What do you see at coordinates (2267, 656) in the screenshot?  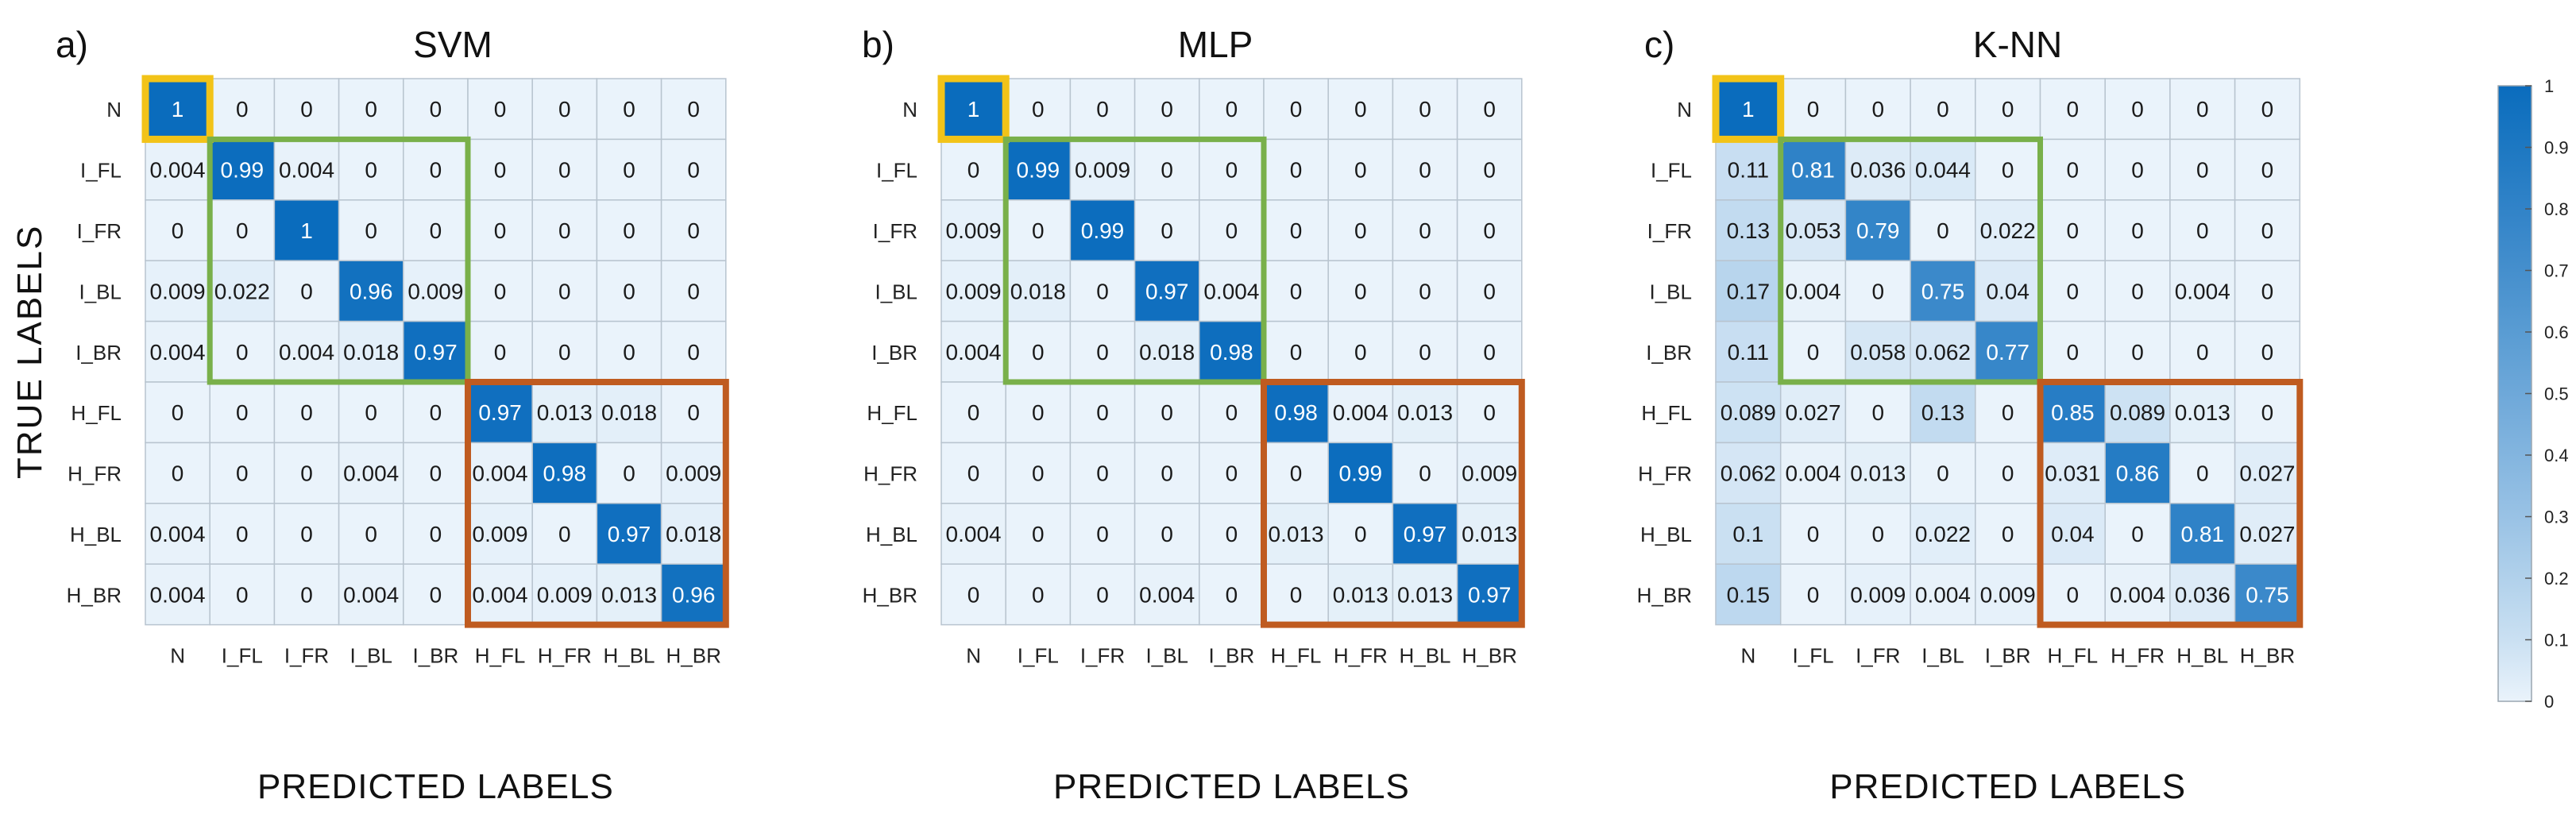 I see `x-tick-label: H_BR` at bounding box center [2267, 656].